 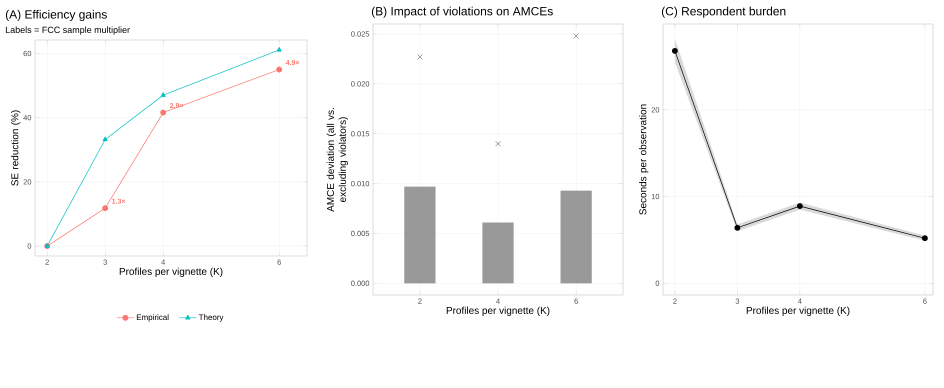 What do you see at coordinates (68, 30) in the screenshot?
I see `chart-subtitle: Labels = FCC sample multiplier` at bounding box center [68, 30].